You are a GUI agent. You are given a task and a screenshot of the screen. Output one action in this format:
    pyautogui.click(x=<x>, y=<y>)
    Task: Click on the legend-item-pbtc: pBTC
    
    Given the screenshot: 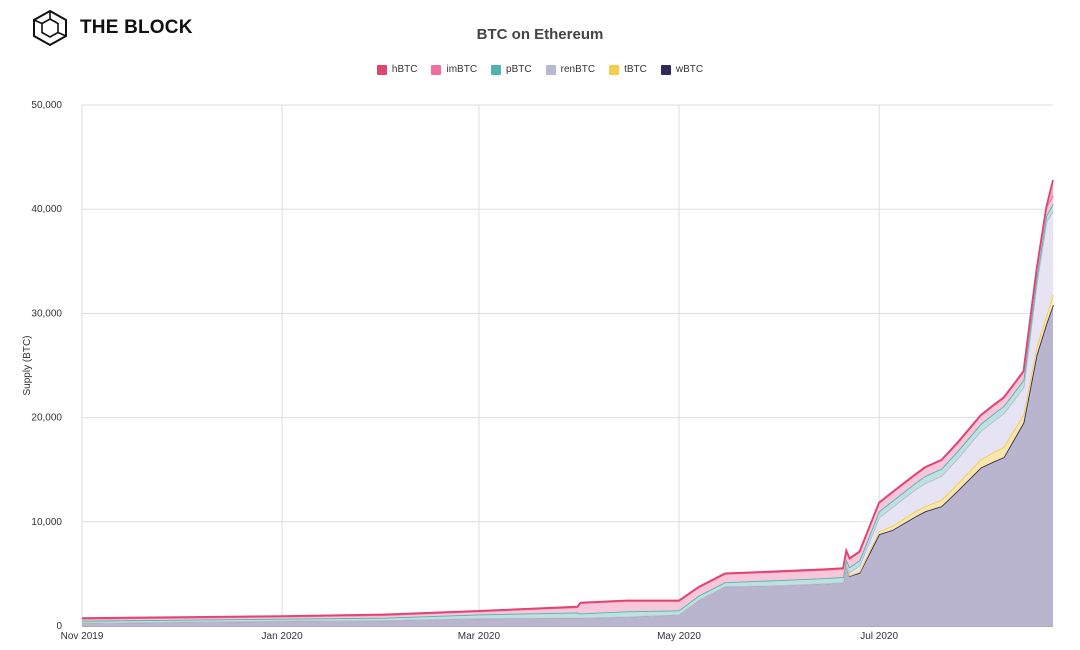 What is the action you would take?
    pyautogui.click(x=511, y=69)
    